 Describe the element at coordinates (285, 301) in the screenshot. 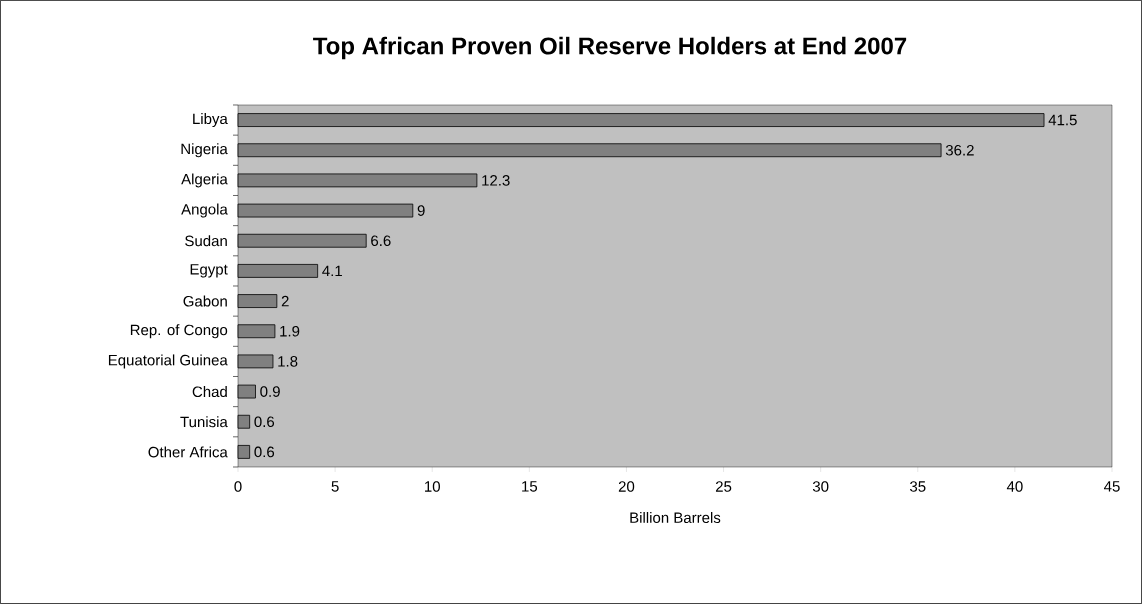

I see `data-label: 2` at that location.